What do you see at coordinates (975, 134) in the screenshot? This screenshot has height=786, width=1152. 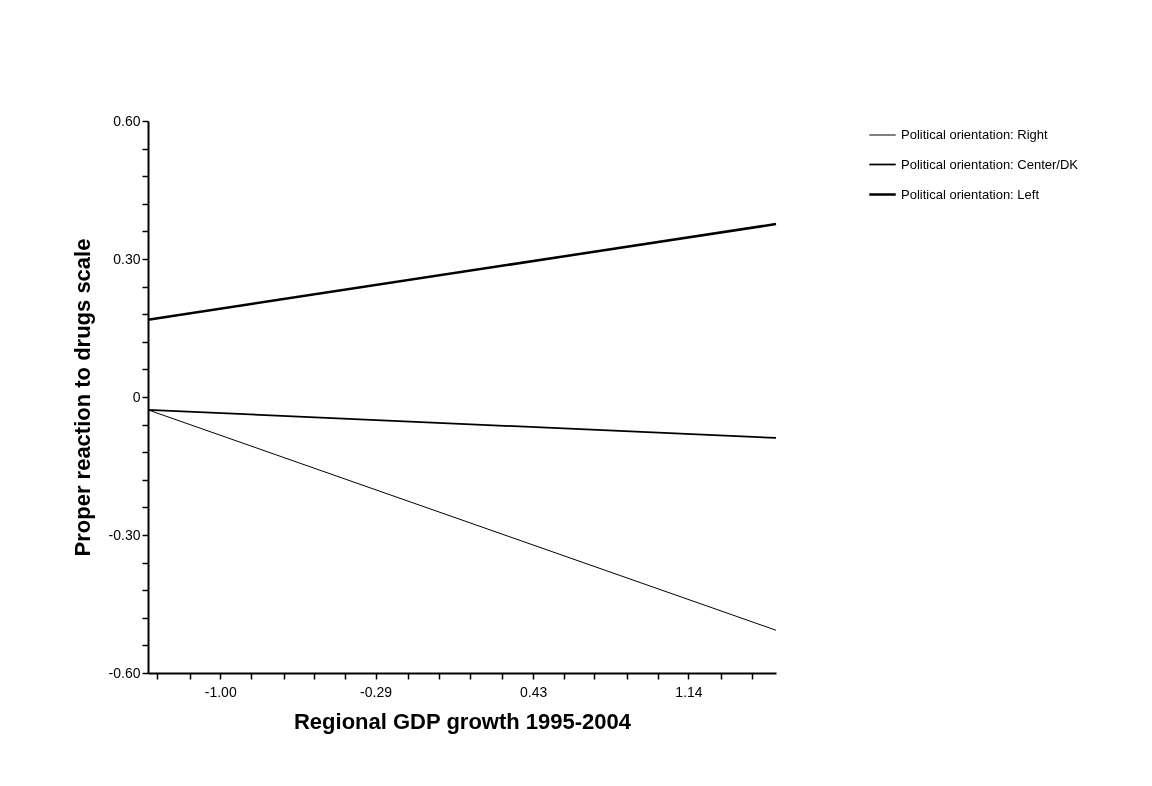 I see `legend-label: Political orientation: Right` at bounding box center [975, 134].